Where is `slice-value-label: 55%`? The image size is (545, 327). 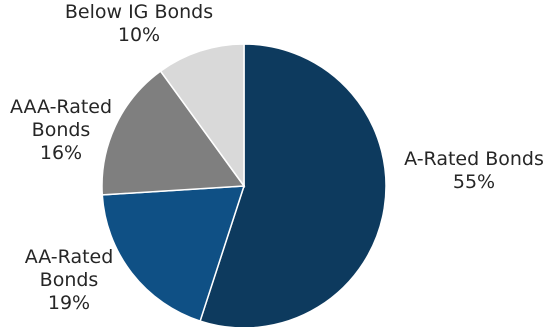
slice-value-label: 55% is located at coordinates (474, 182).